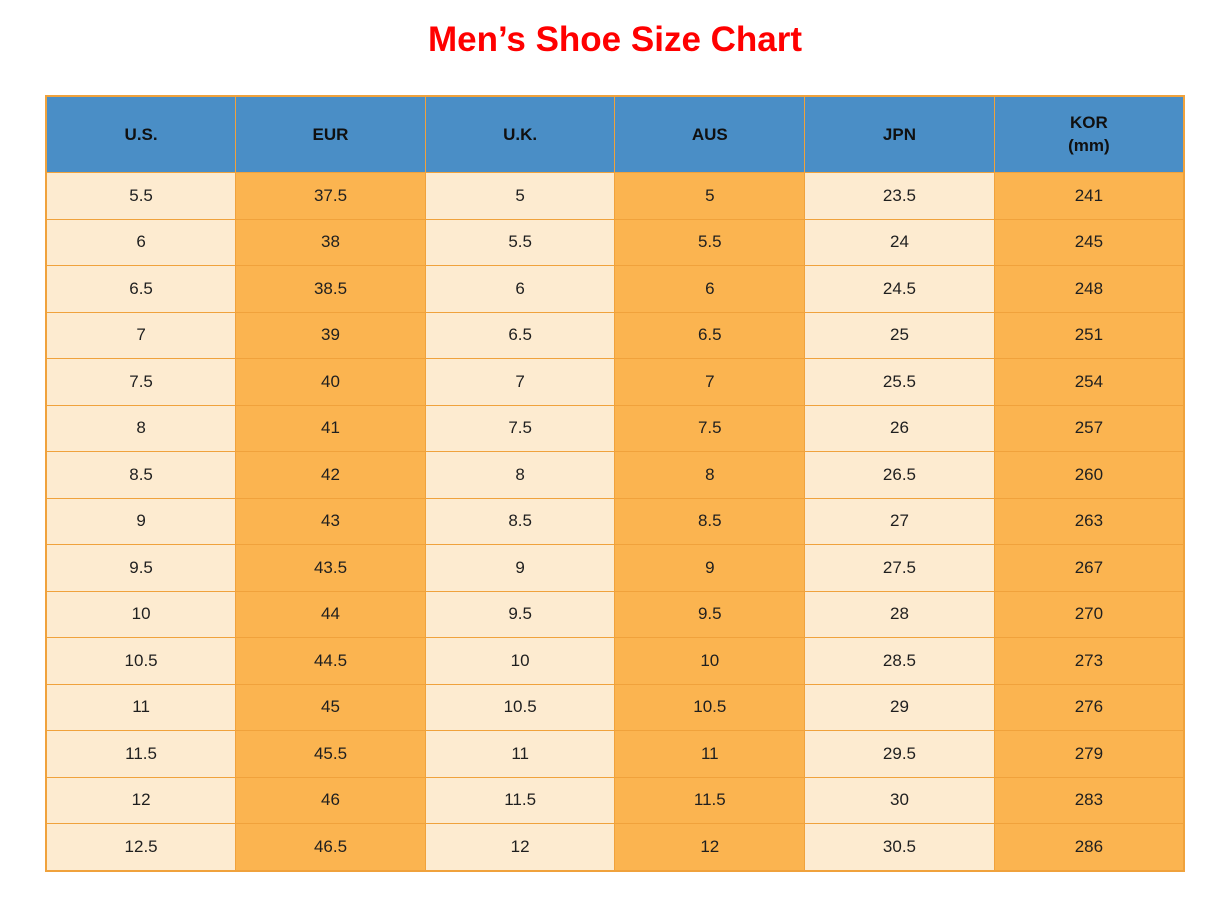 The image size is (1230, 910). What do you see at coordinates (1089, 428) in the screenshot?
I see `table-cell: 257` at bounding box center [1089, 428].